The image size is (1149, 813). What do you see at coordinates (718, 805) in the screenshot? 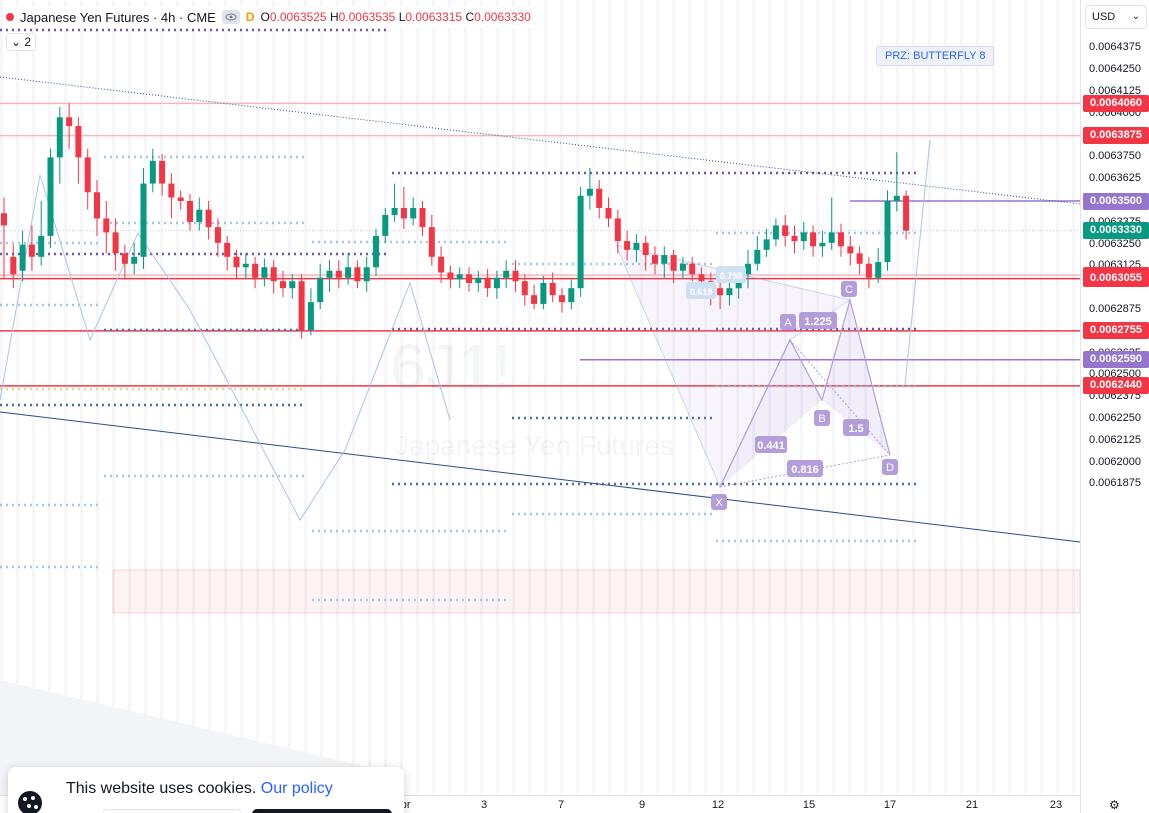
I see `time-tick-label: 12` at bounding box center [718, 805].